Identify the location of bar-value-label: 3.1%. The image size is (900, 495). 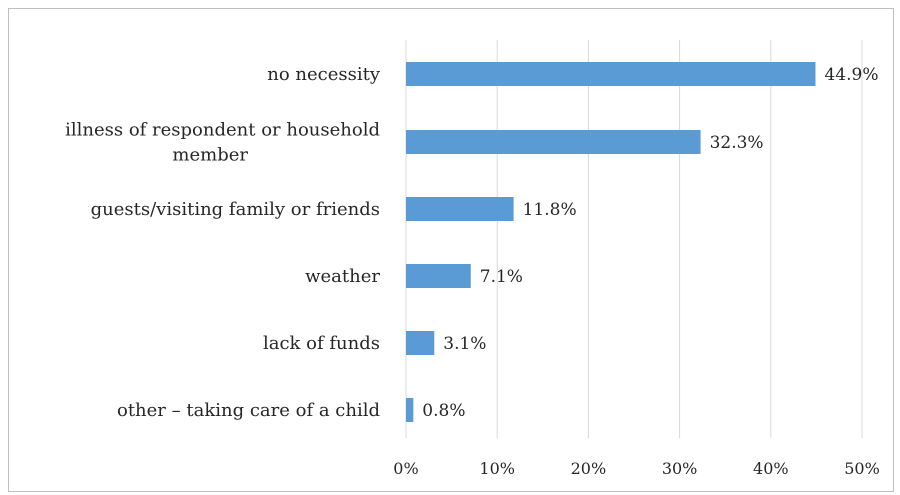
(464, 344).